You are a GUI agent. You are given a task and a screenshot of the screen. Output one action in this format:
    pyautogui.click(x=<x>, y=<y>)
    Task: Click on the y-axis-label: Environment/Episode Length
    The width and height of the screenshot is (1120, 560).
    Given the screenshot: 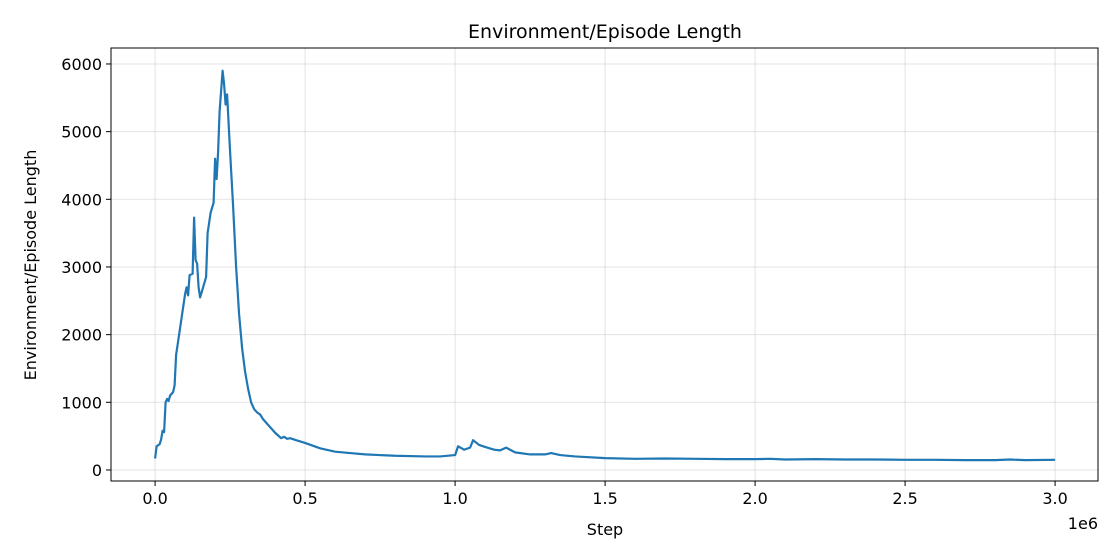 What is the action you would take?
    pyautogui.click(x=30, y=265)
    